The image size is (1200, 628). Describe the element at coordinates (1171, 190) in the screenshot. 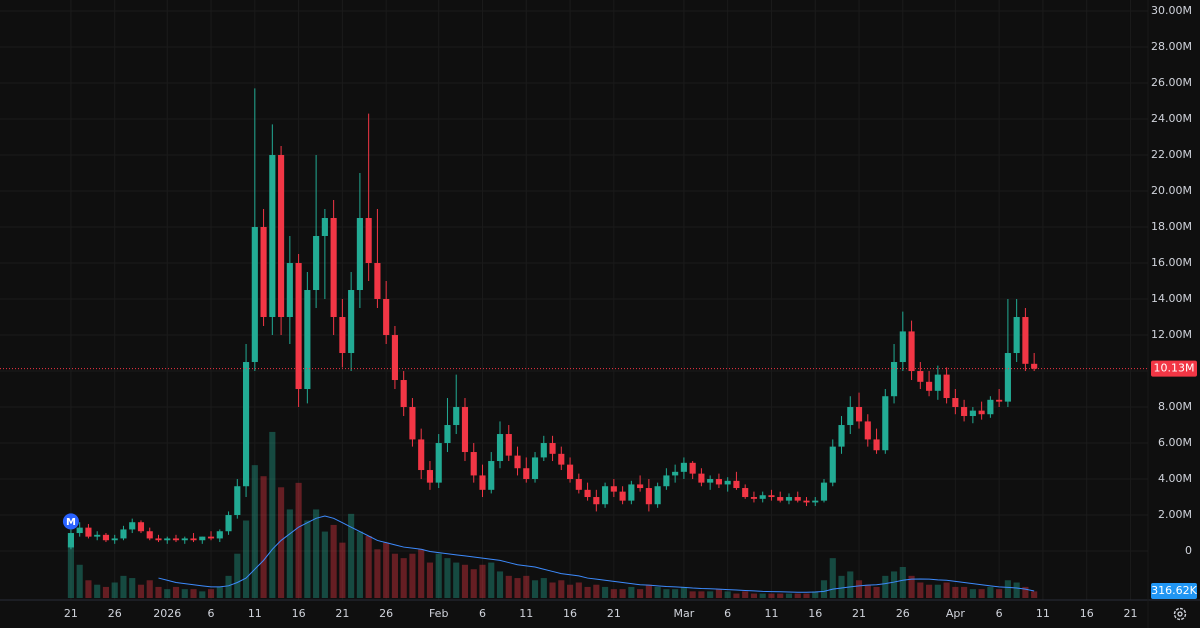

I see `y-tick-label: 20.00M` at that location.